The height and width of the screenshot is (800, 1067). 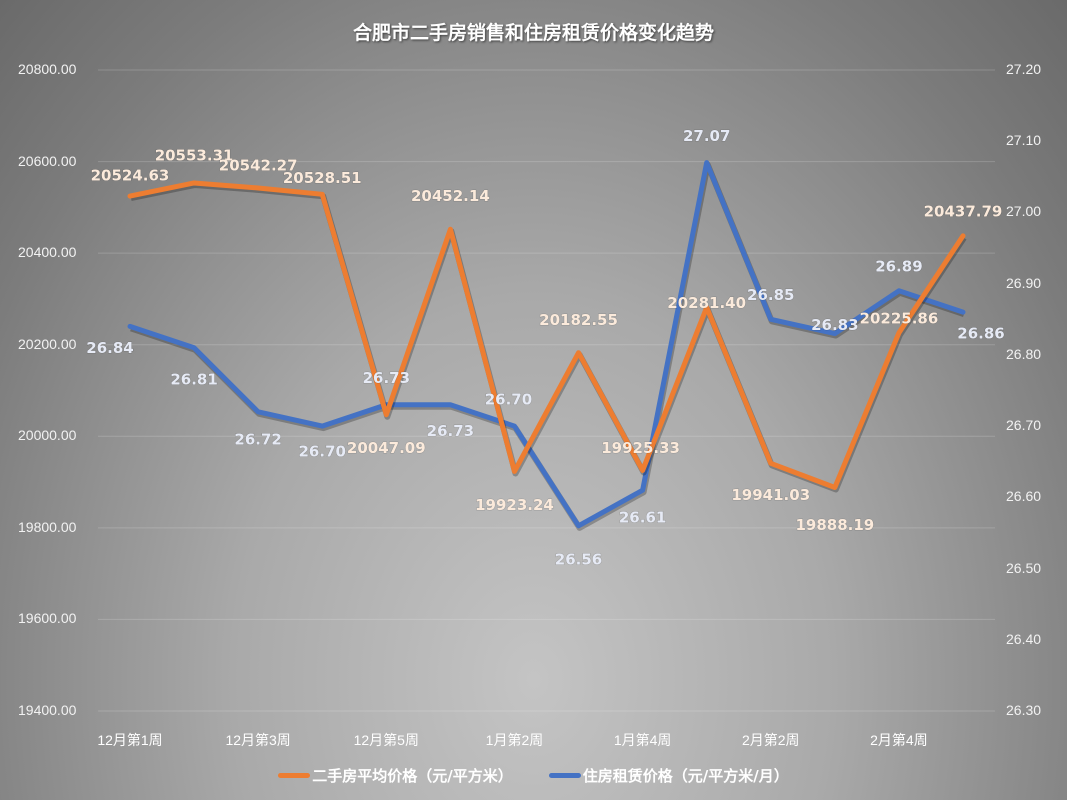 What do you see at coordinates (1024, 638) in the screenshot?
I see `right-y-tick-label: 26.40` at bounding box center [1024, 638].